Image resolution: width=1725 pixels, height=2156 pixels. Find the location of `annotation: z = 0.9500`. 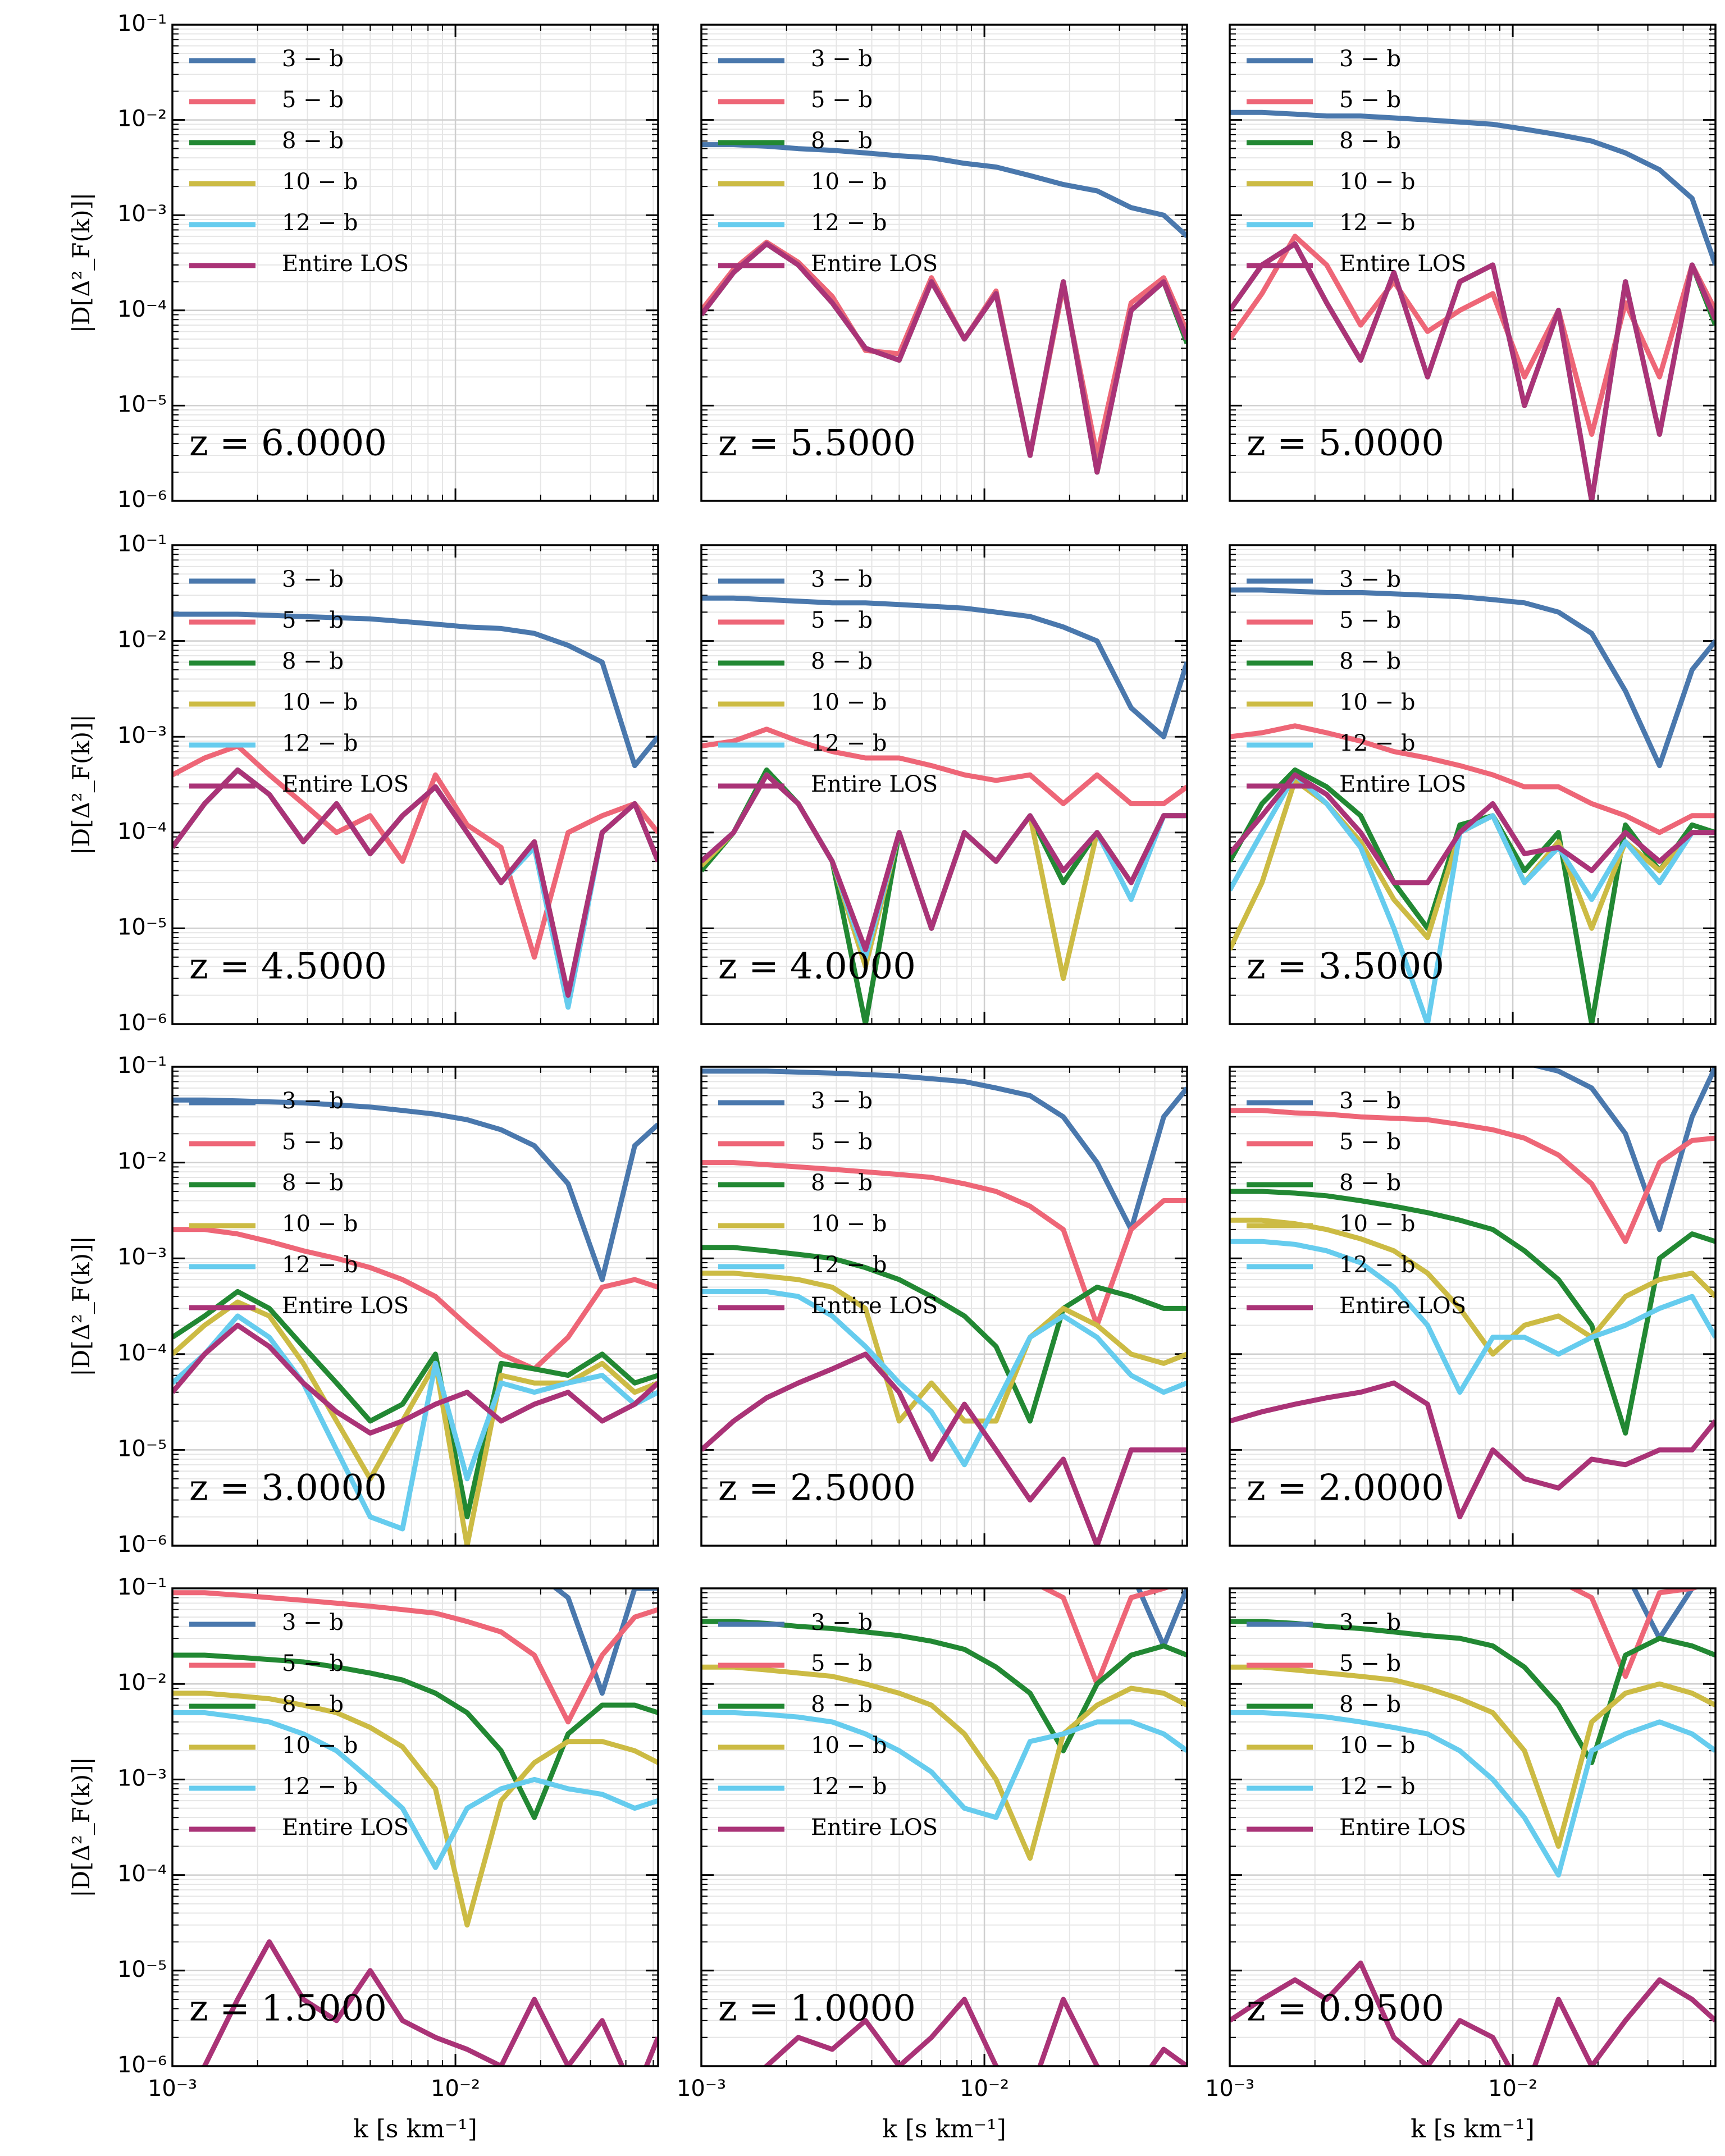

annotation: z = 0.9500 is located at coordinates (1346, 2009).